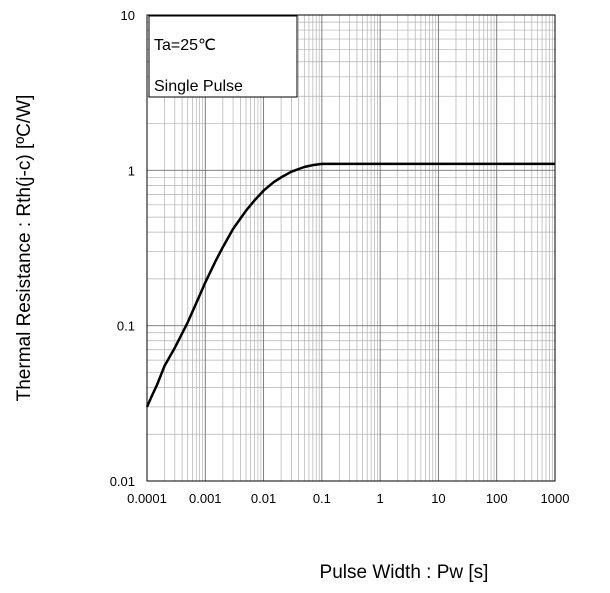 The image size is (610, 593). What do you see at coordinates (122, 248) in the screenshot?
I see `y-tick-labels: 0.01 0.1 1 10` at bounding box center [122, 248].